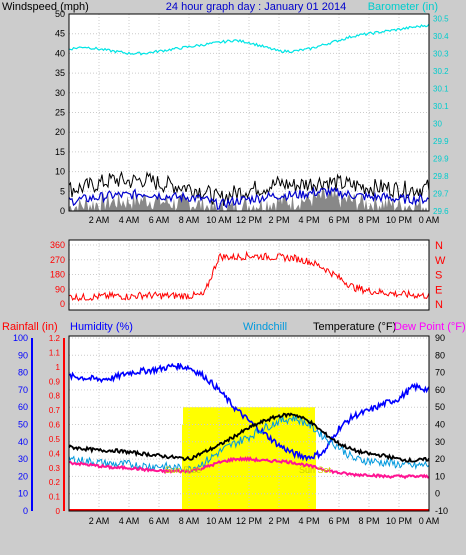  What do you see at coordinates (55, 425) in the screenshot?
I see `rainfall-tick-label: 0.6` at bounding box center [55, 425].